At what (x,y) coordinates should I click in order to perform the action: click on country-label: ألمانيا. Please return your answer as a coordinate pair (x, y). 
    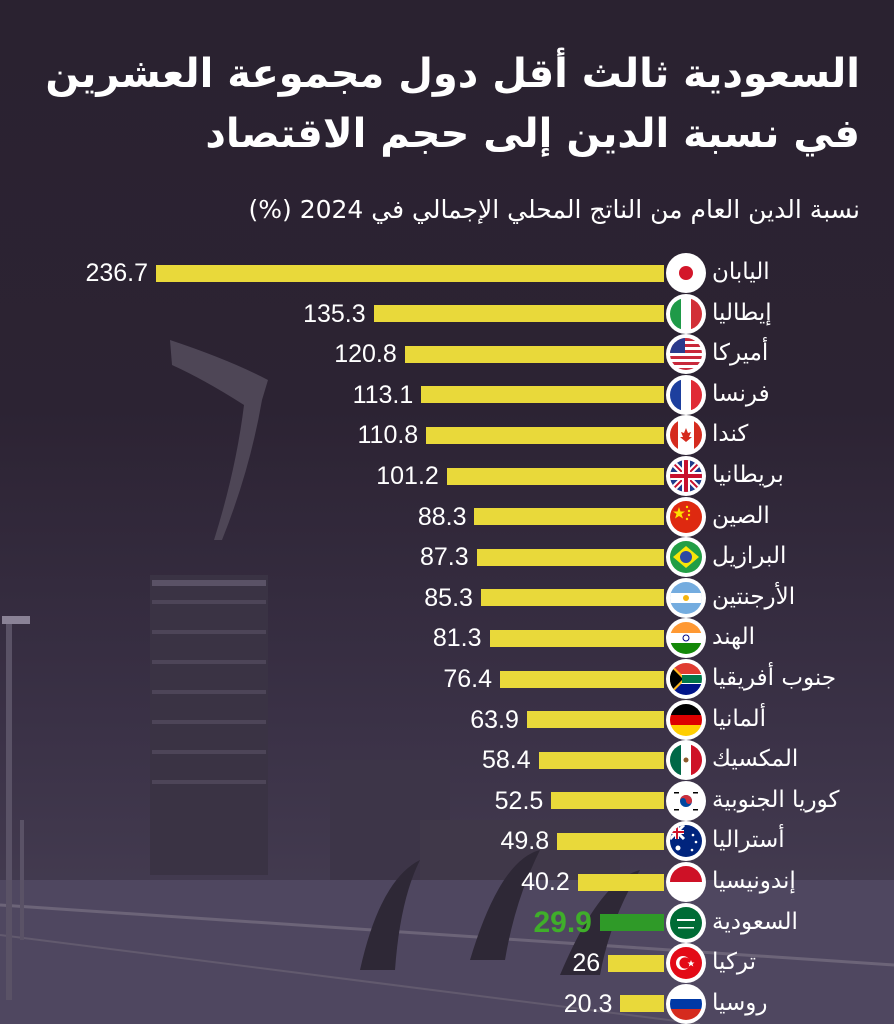
    Looking at the image, I should click on (739, 718).